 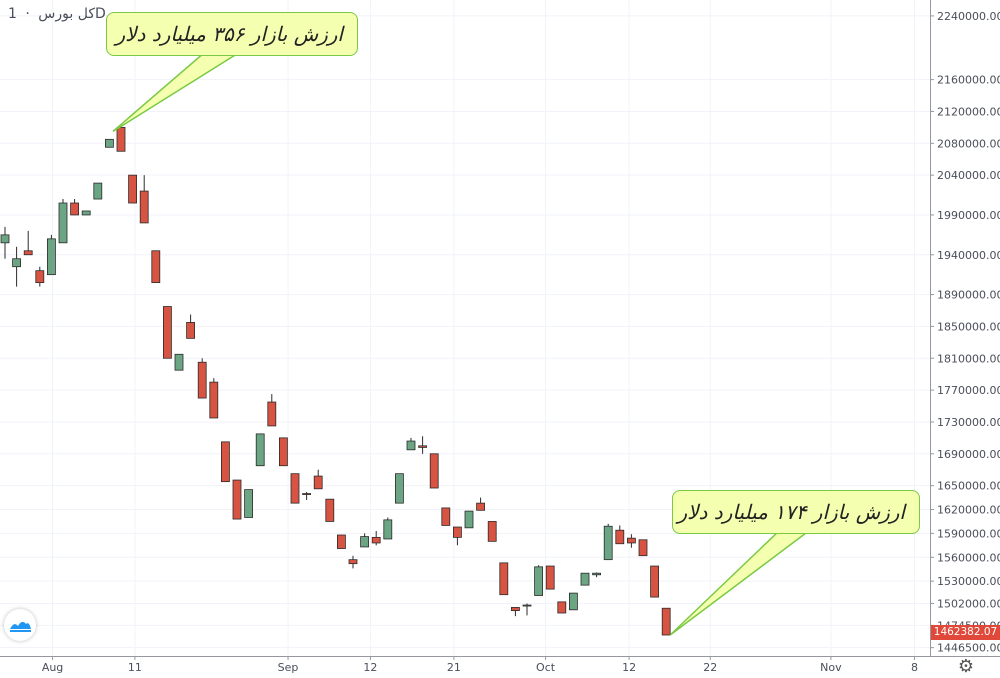 I want to click on time-tick-label: Oct, so click(x=546, y=667).